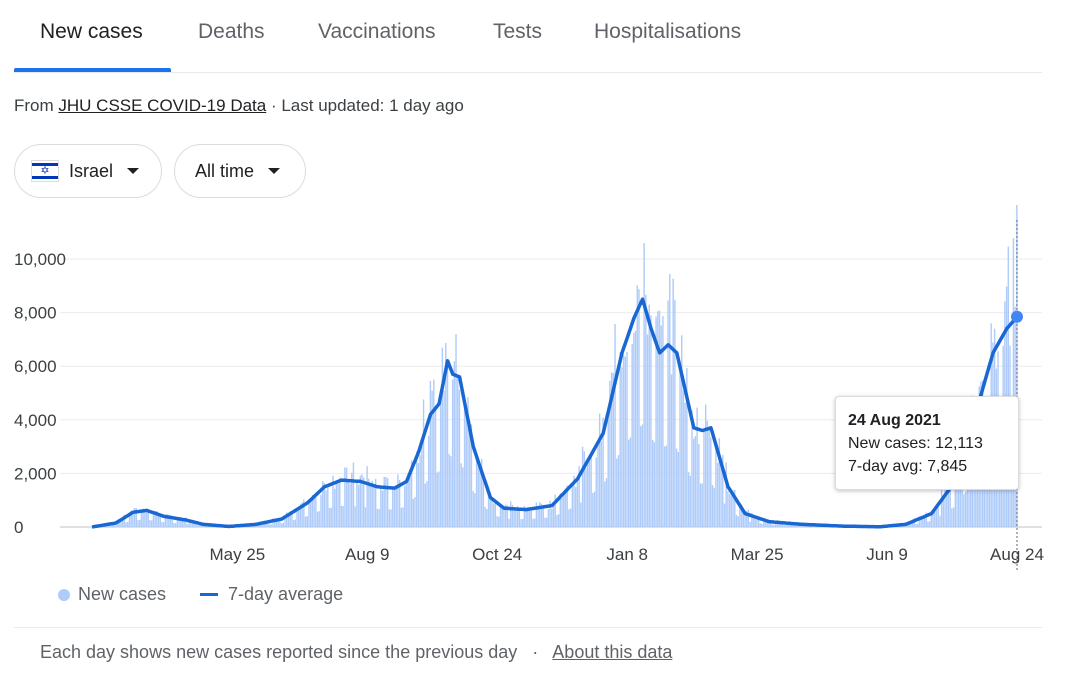 The image size is (1080, 675). Describe the element at coordinates (1017, 316) in the screenshot. I see `highlight-point` at that location.